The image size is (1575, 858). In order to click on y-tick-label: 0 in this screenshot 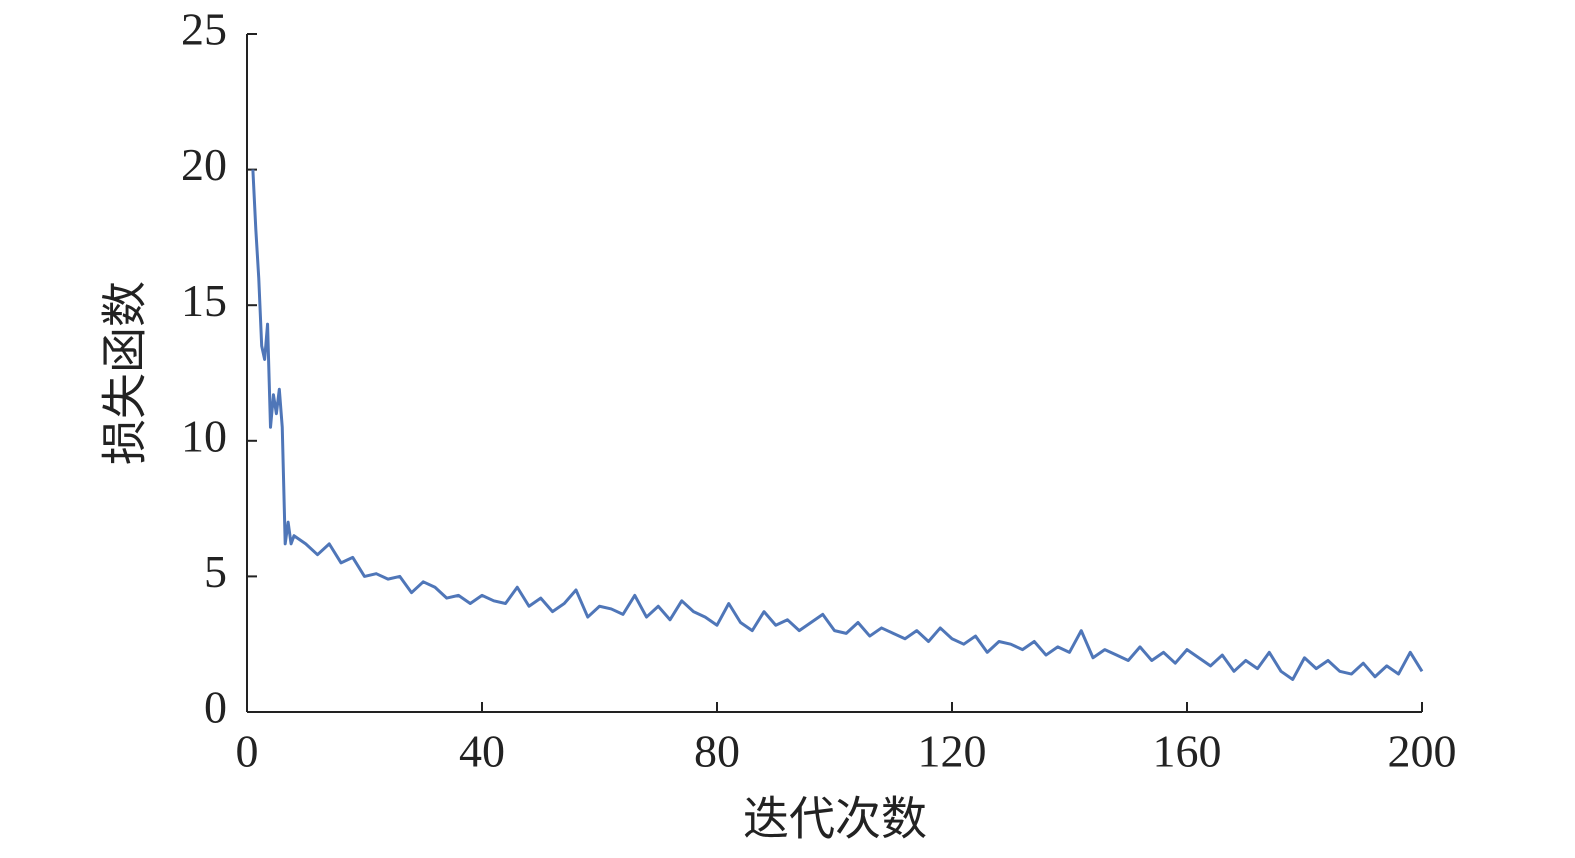, I will do `click(215, 707)`.